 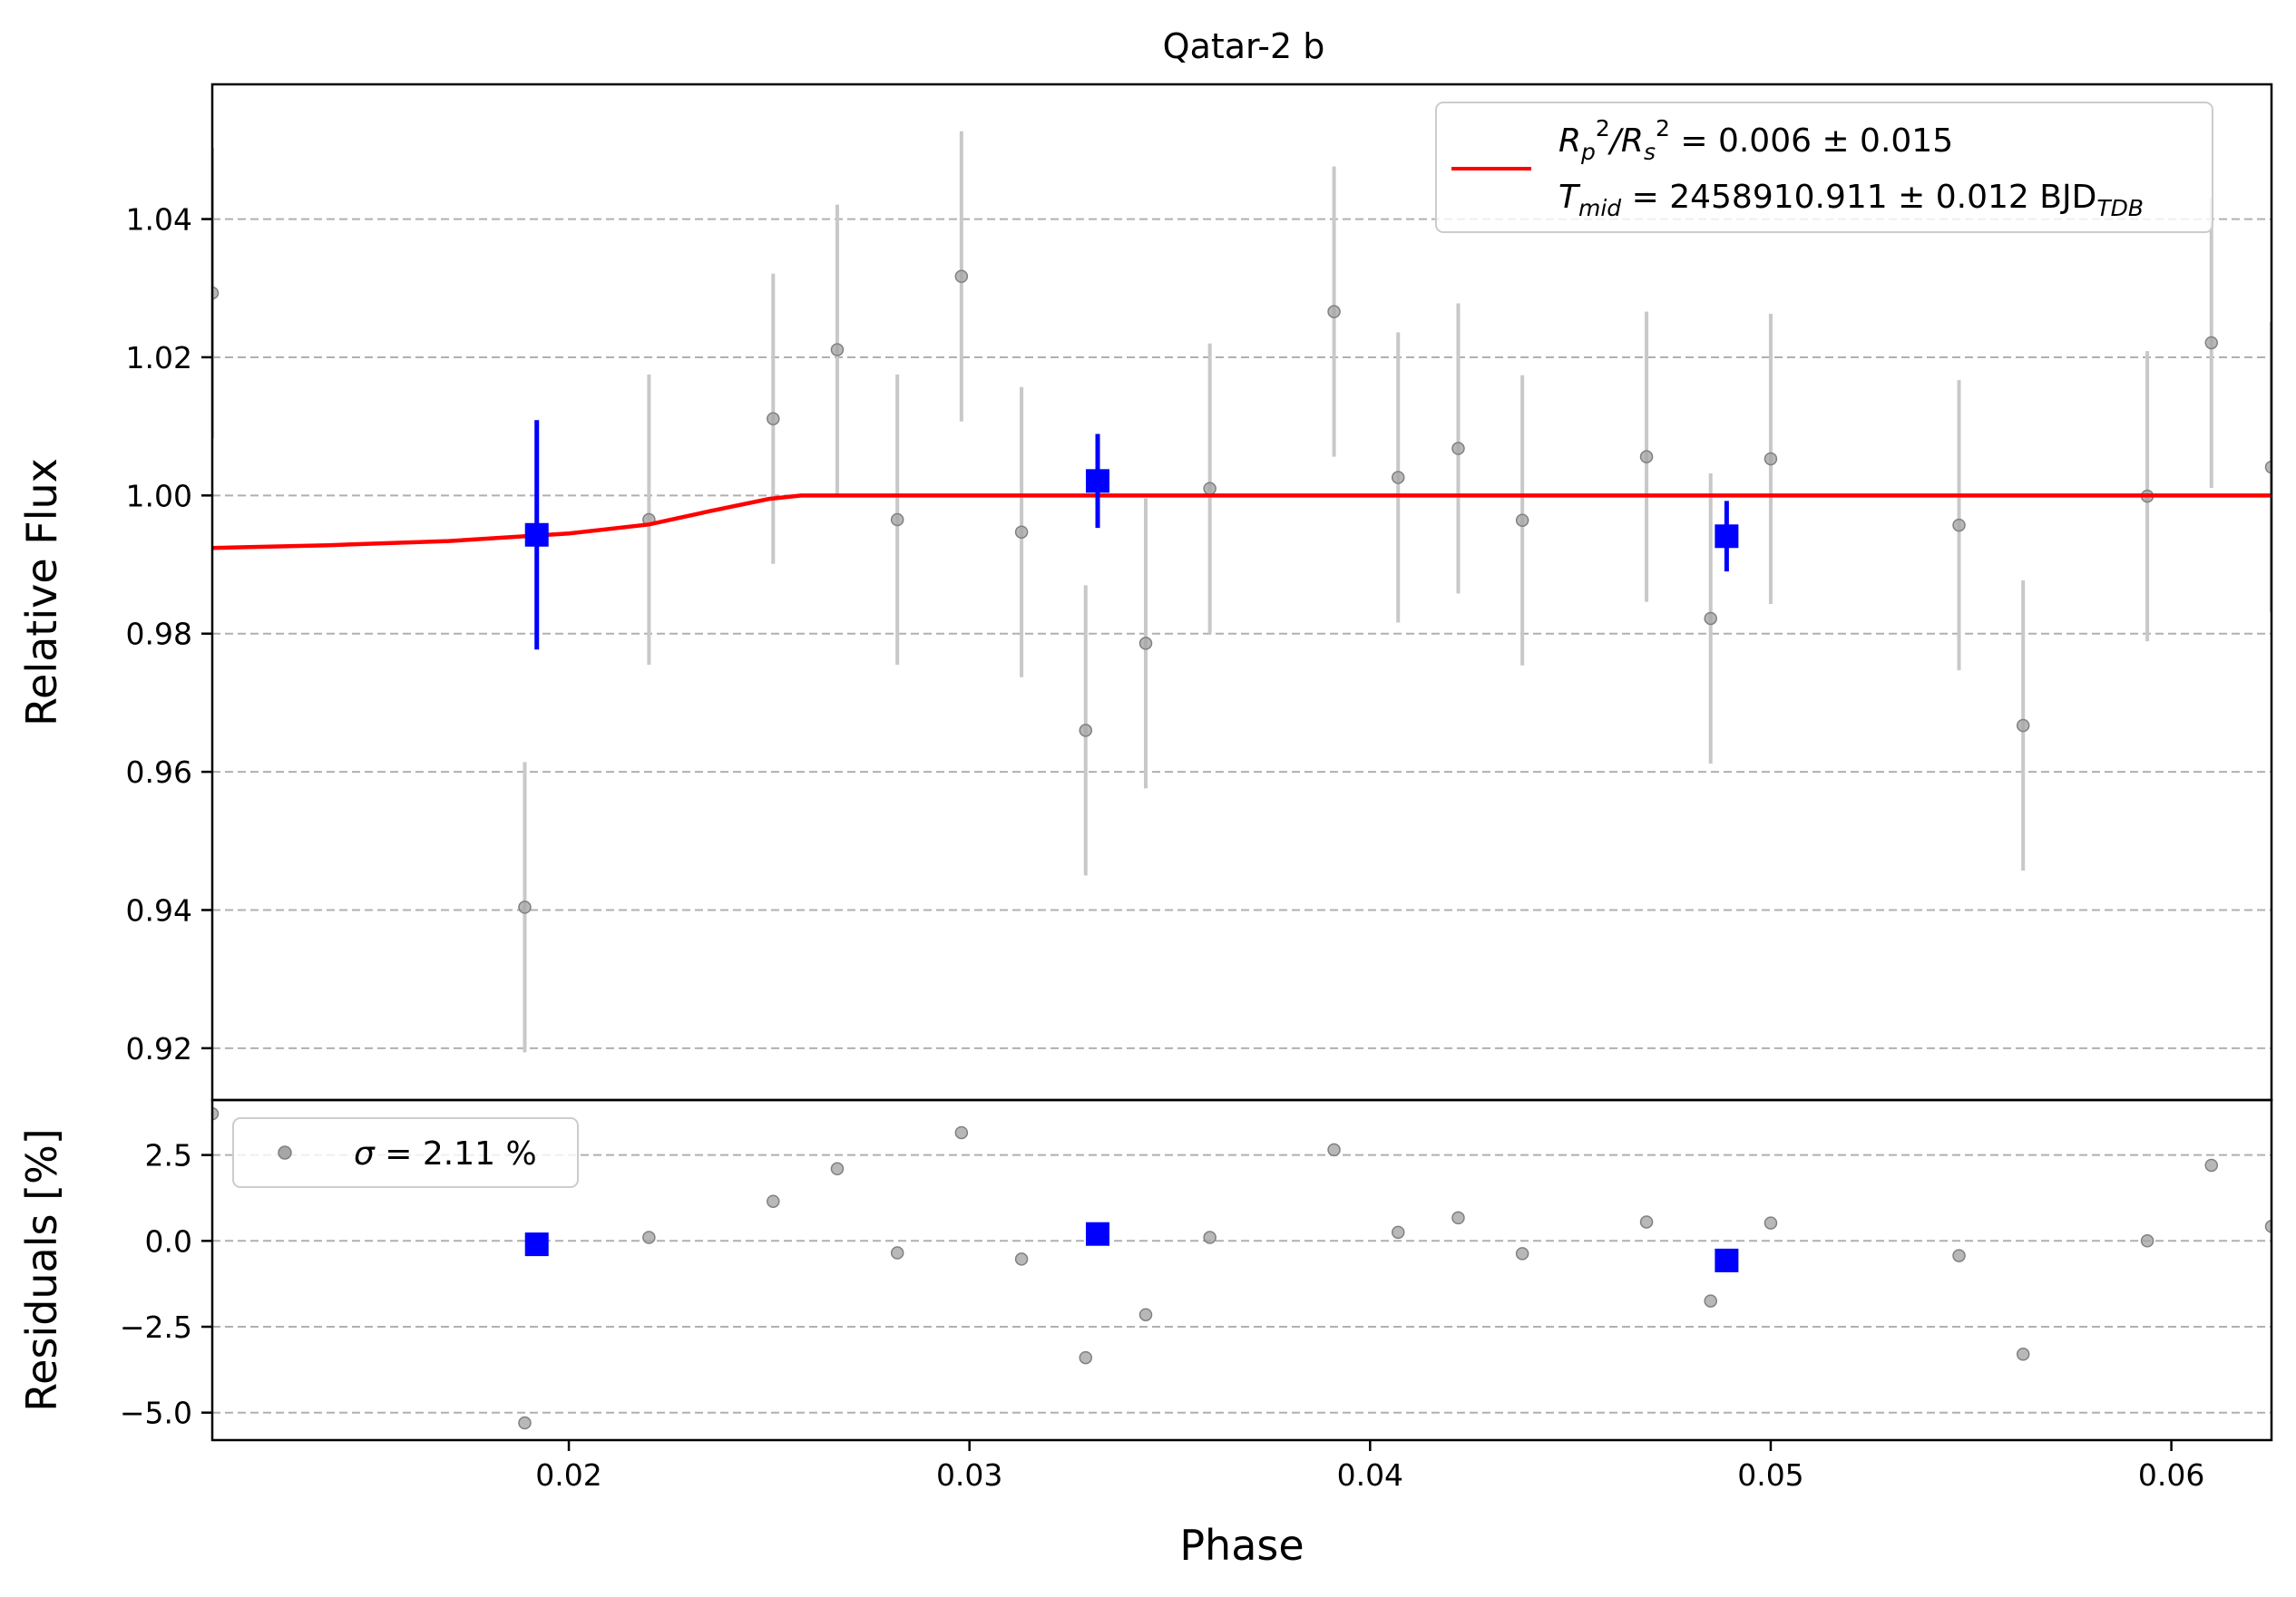 I want to click on top-panel-model, so click(x=1242, y=521).